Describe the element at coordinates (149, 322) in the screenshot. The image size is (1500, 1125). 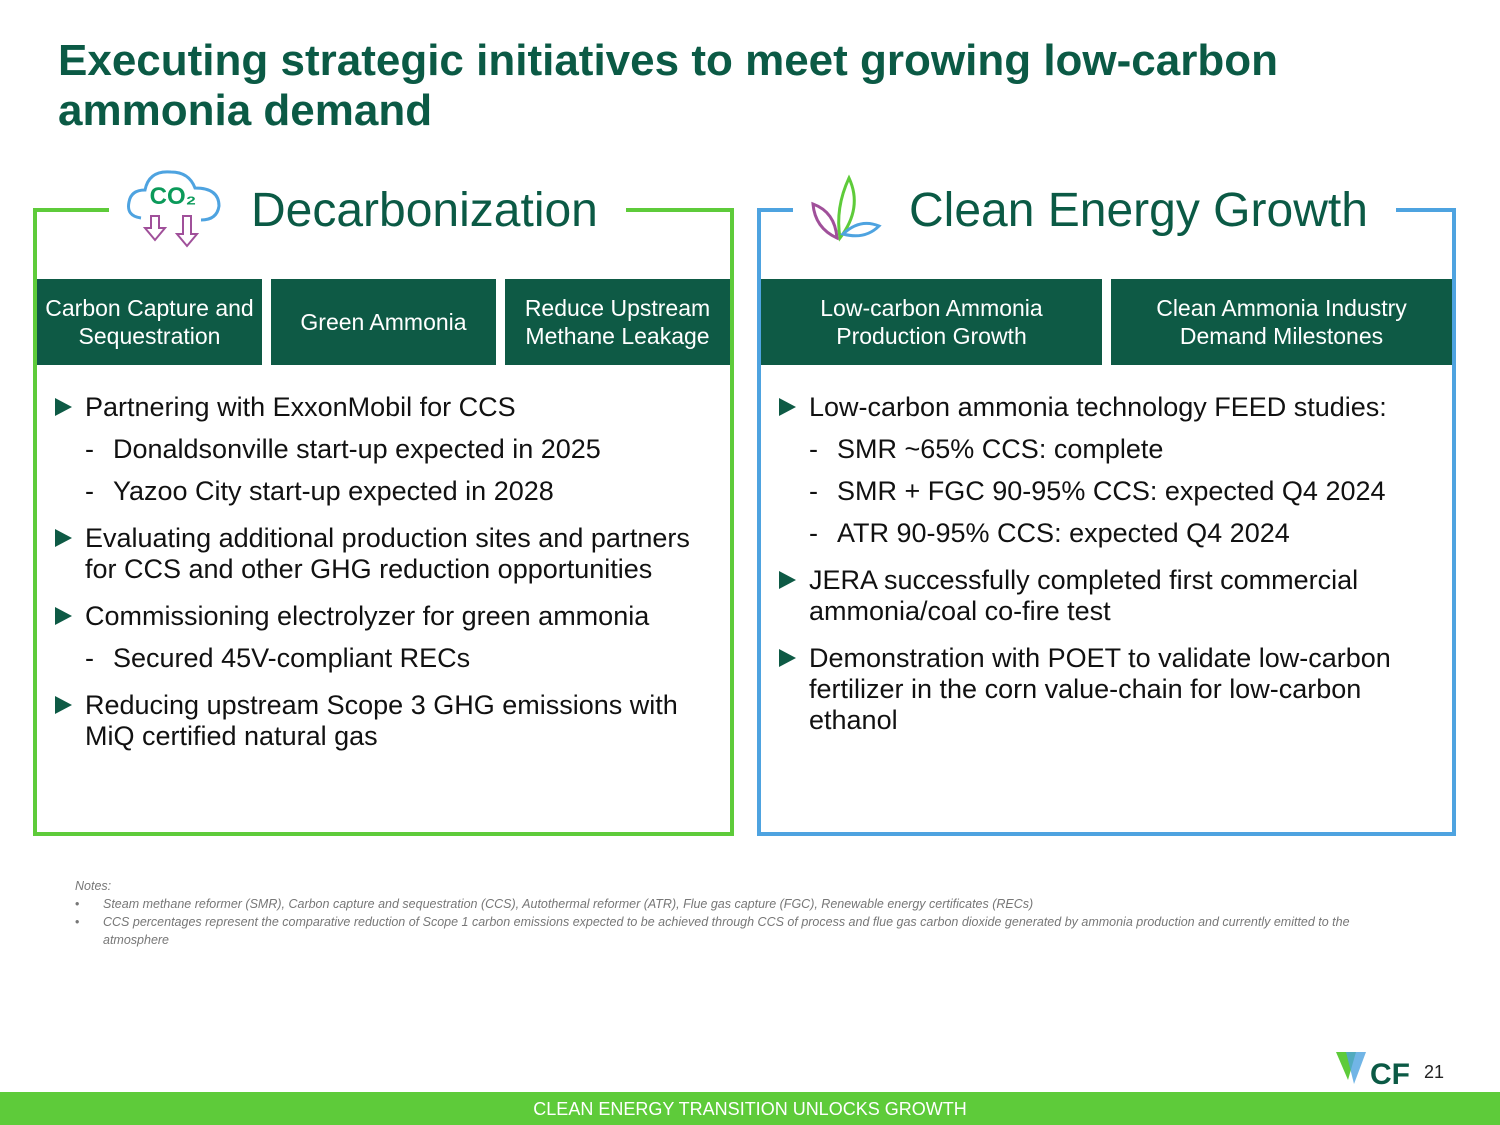
I see `tab: Carbon Capture and Sequestration` at that location.